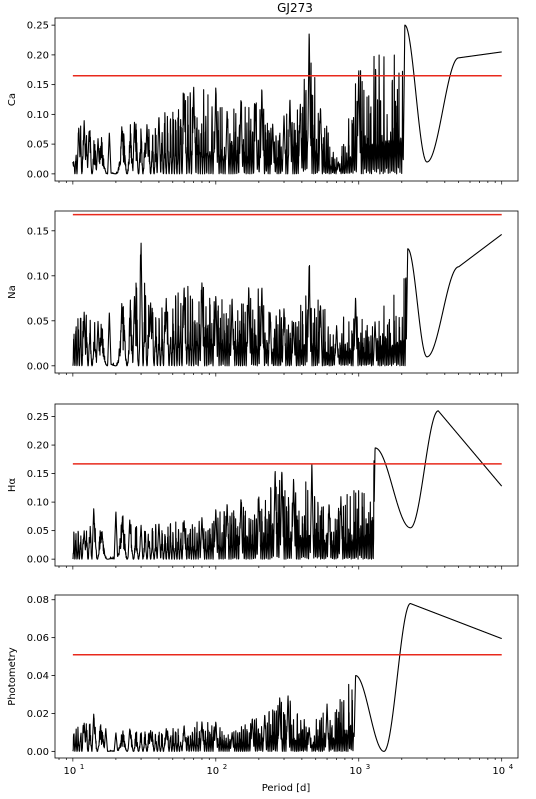 Image resolution: width=536 pixels, height=799 pixels. Describe the element at coordinates (287, 300) in the screenshot. I see `periodogram-line` at that location.